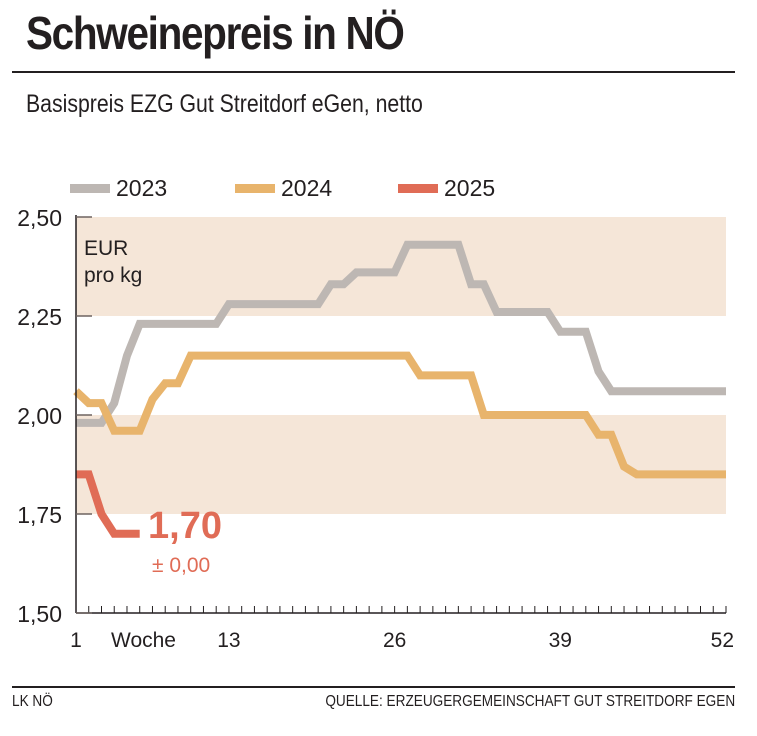 The height and width of the screenshot is (736, 757). I want to click on y-tick-label: 2,50, so click(39, 218).